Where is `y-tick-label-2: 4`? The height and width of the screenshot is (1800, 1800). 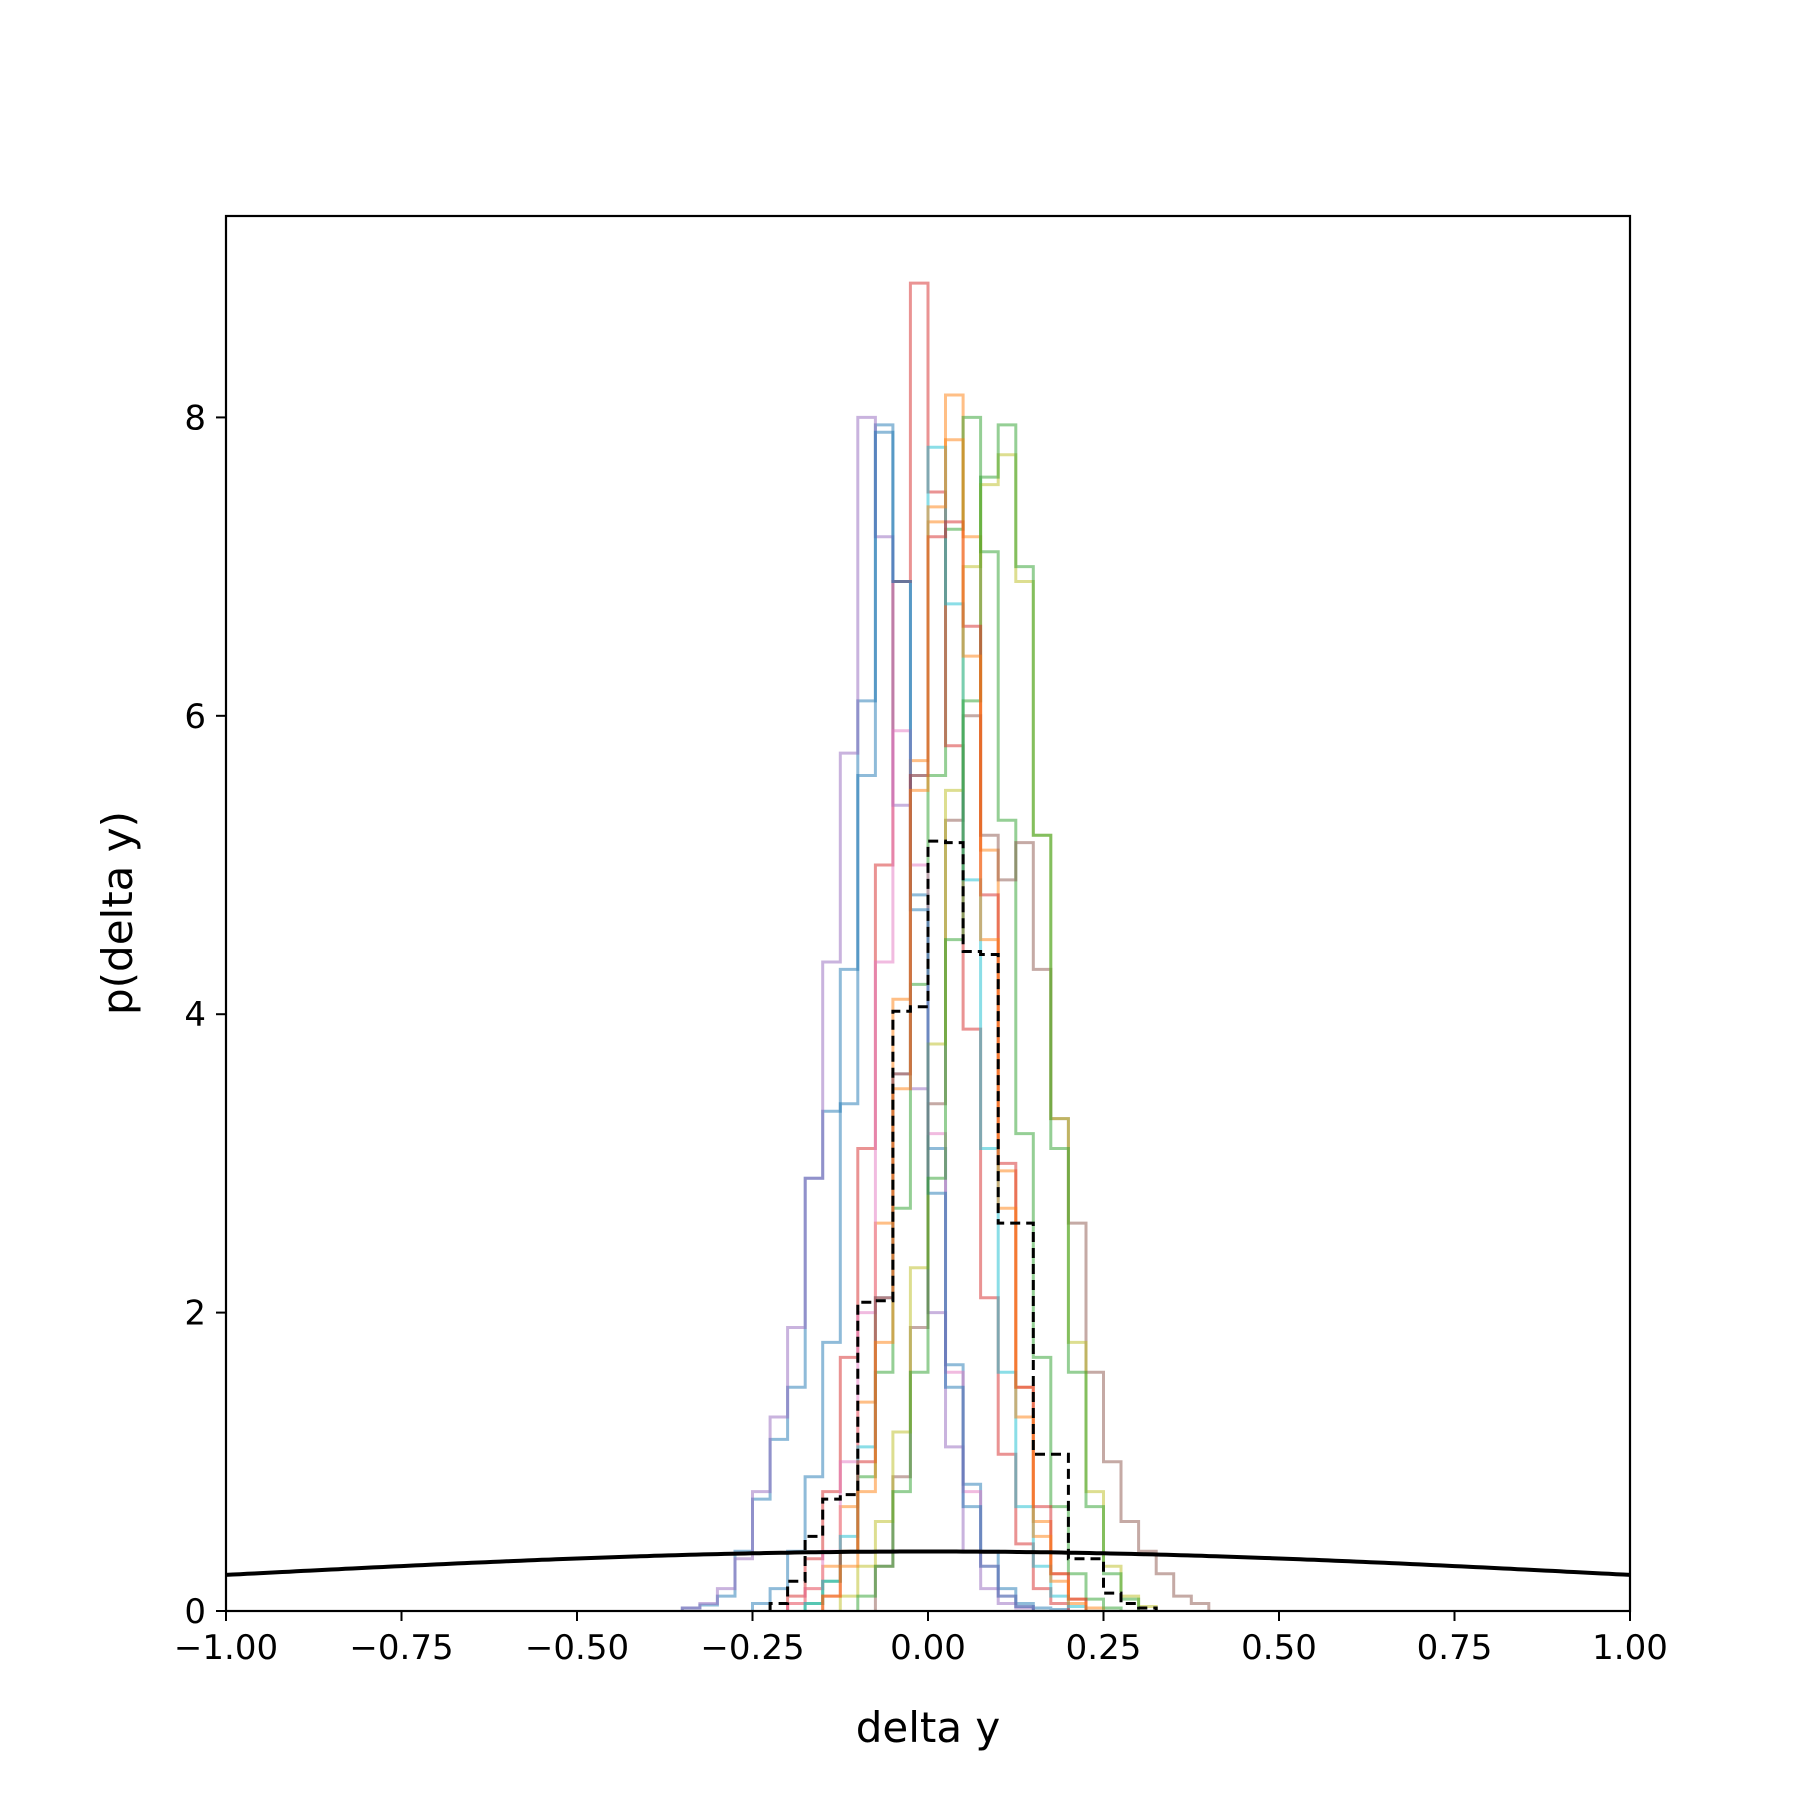 y-tick-label-2: 4 is located at coordinates (195, 1015).